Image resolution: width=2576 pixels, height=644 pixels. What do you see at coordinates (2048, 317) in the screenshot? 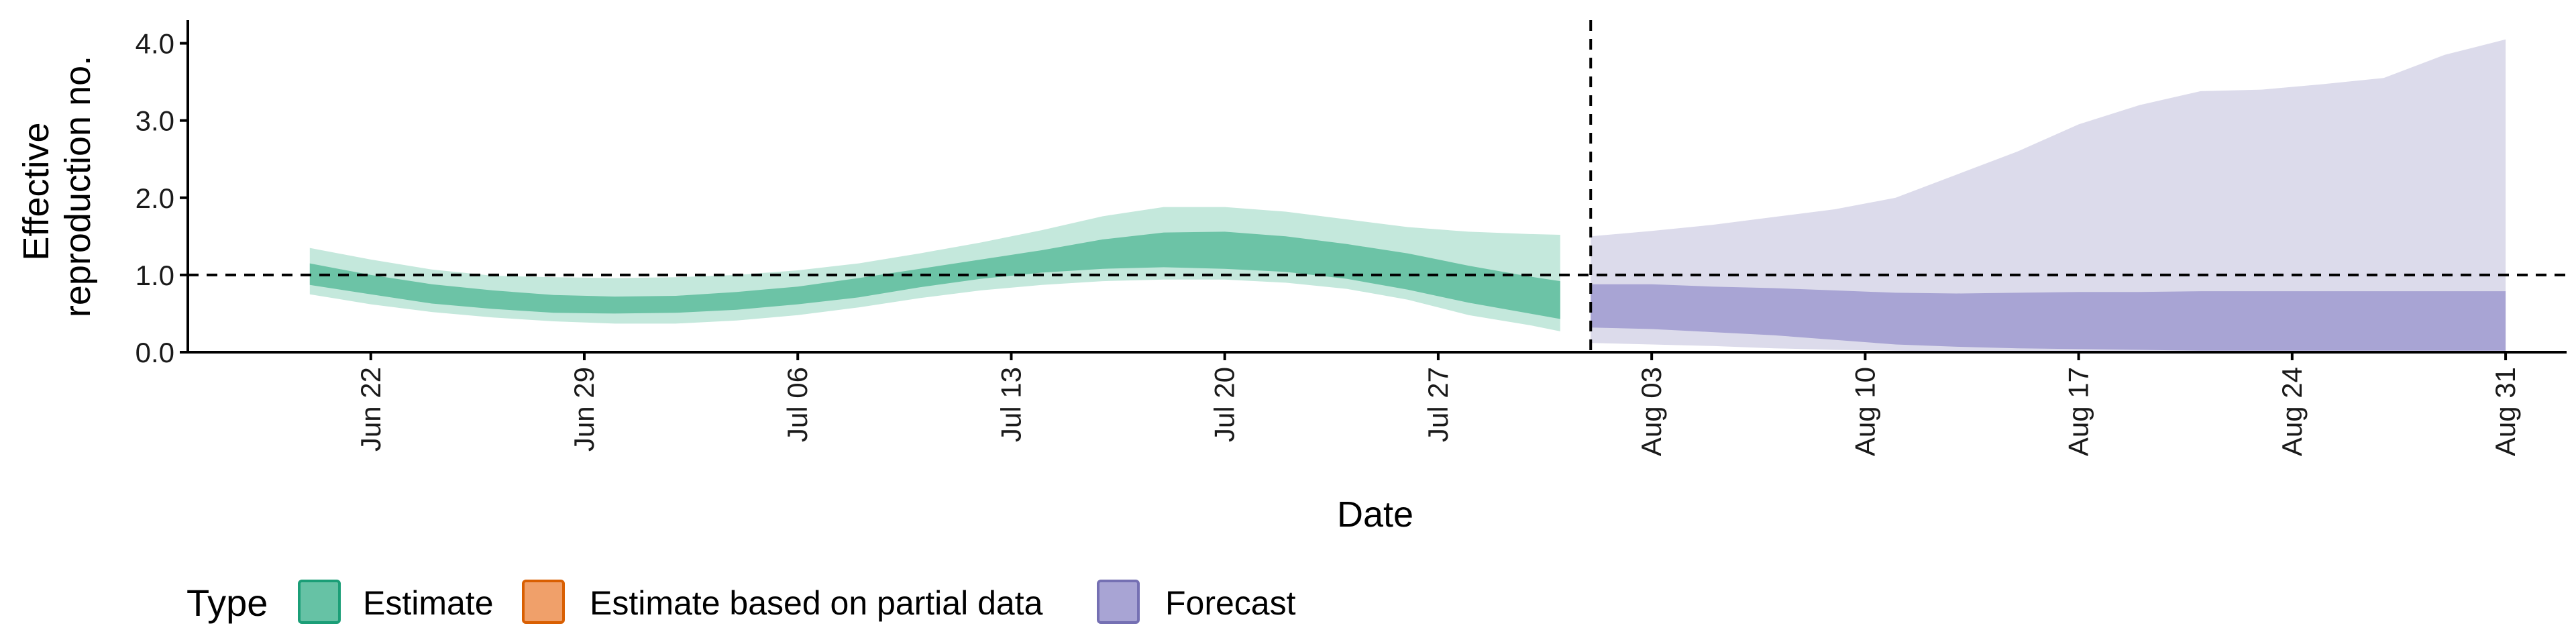
I see `forecast-inner-band` at bounding box center [2048, 317].